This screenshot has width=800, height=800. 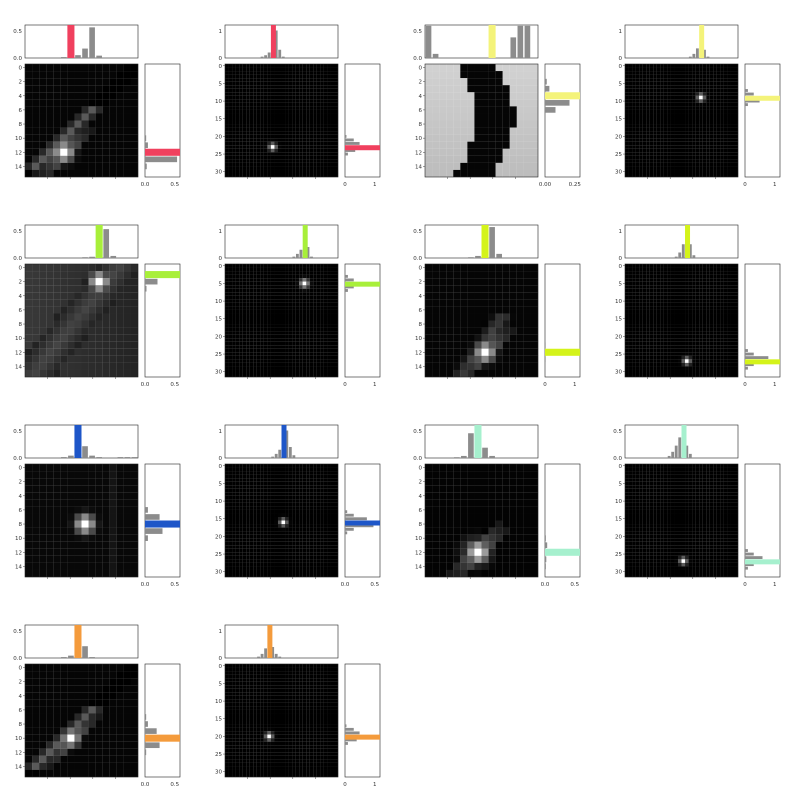 What do you see at coordinates (350, 150) in the screenshot?
I see `right-hist-bar` at bounding box center [350, 150].